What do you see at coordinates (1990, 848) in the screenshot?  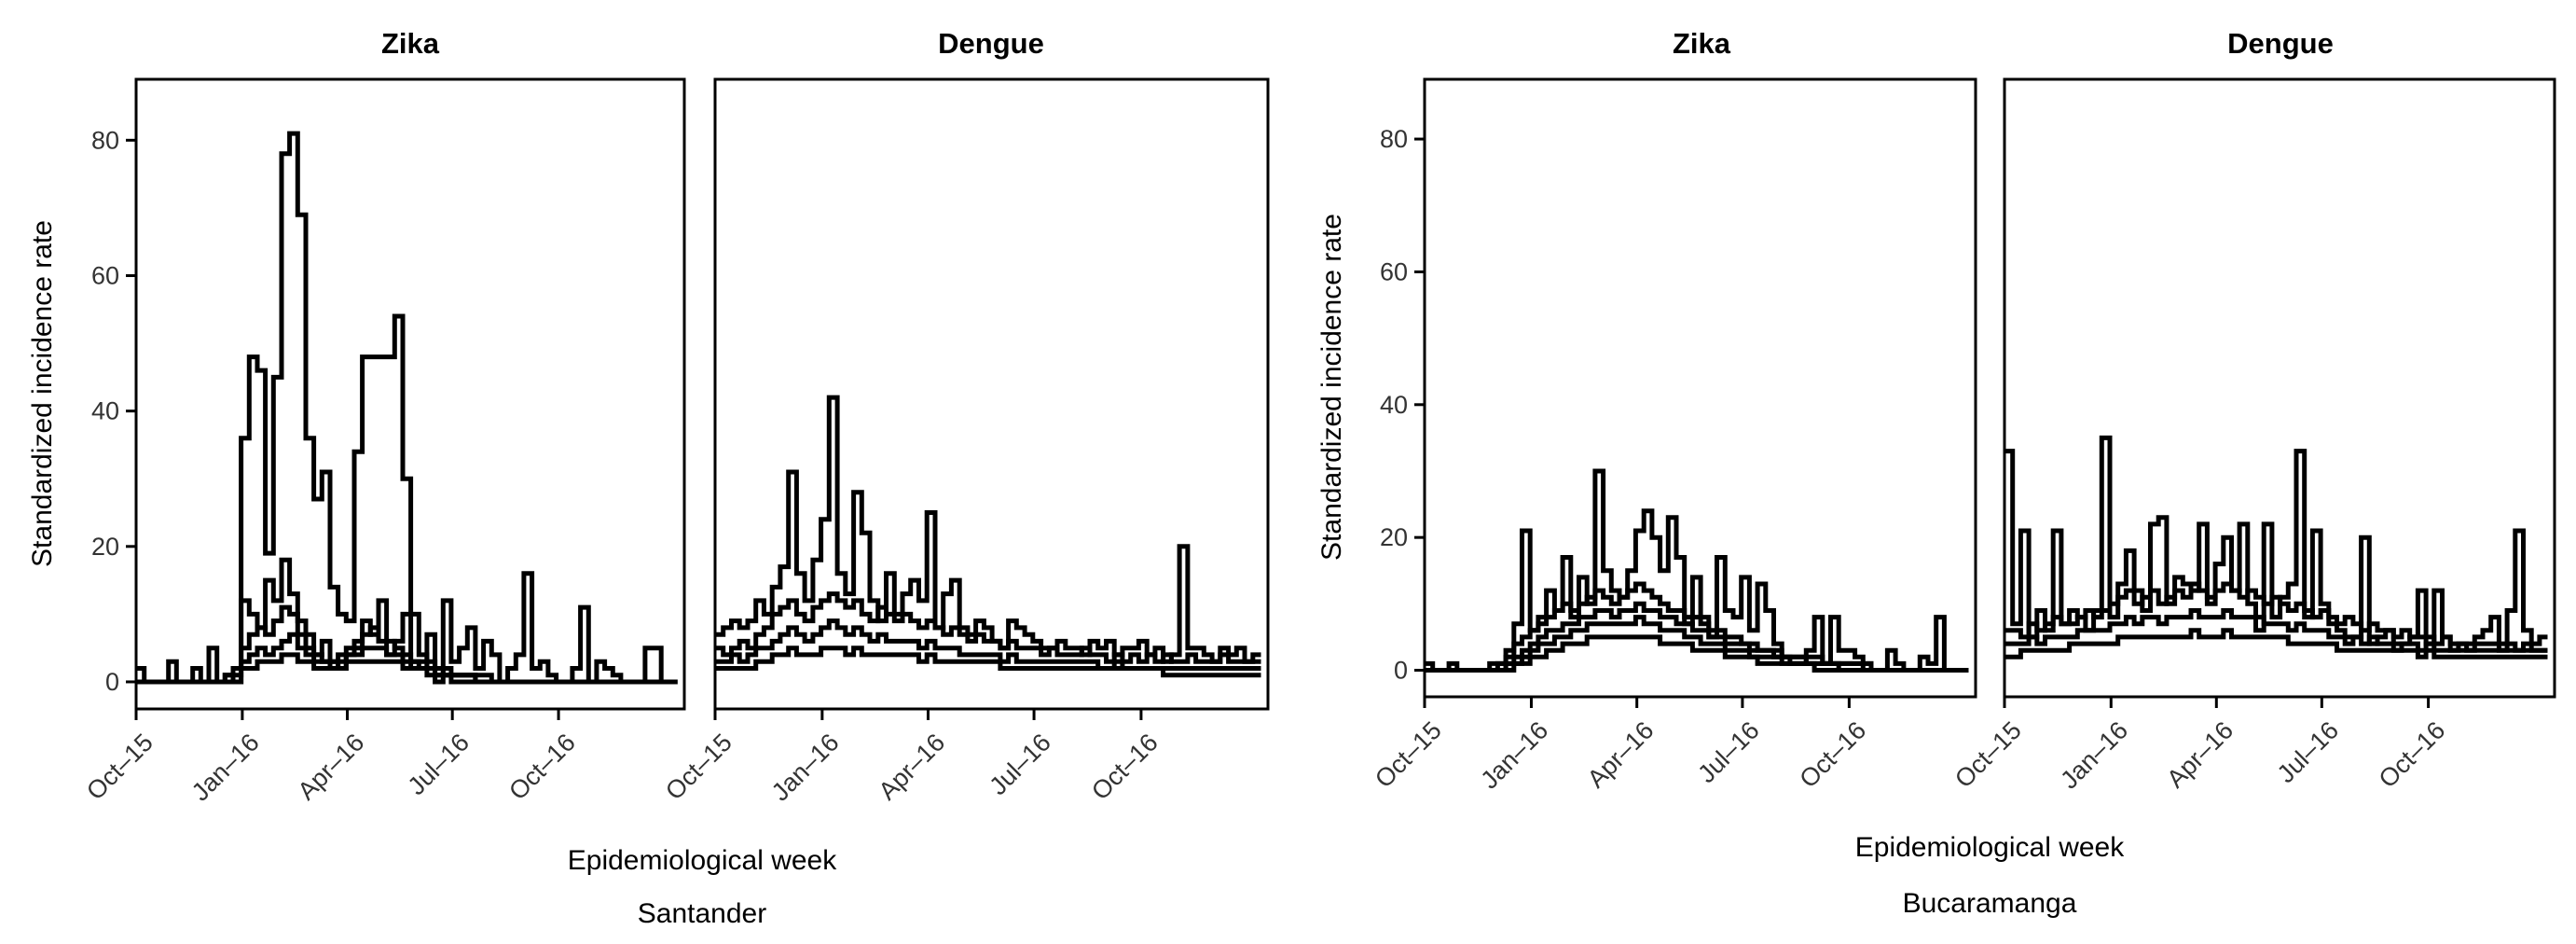 I see `bucaramanga-x-axis-title: Epidemiological week` at bounding box center [1990, 848].